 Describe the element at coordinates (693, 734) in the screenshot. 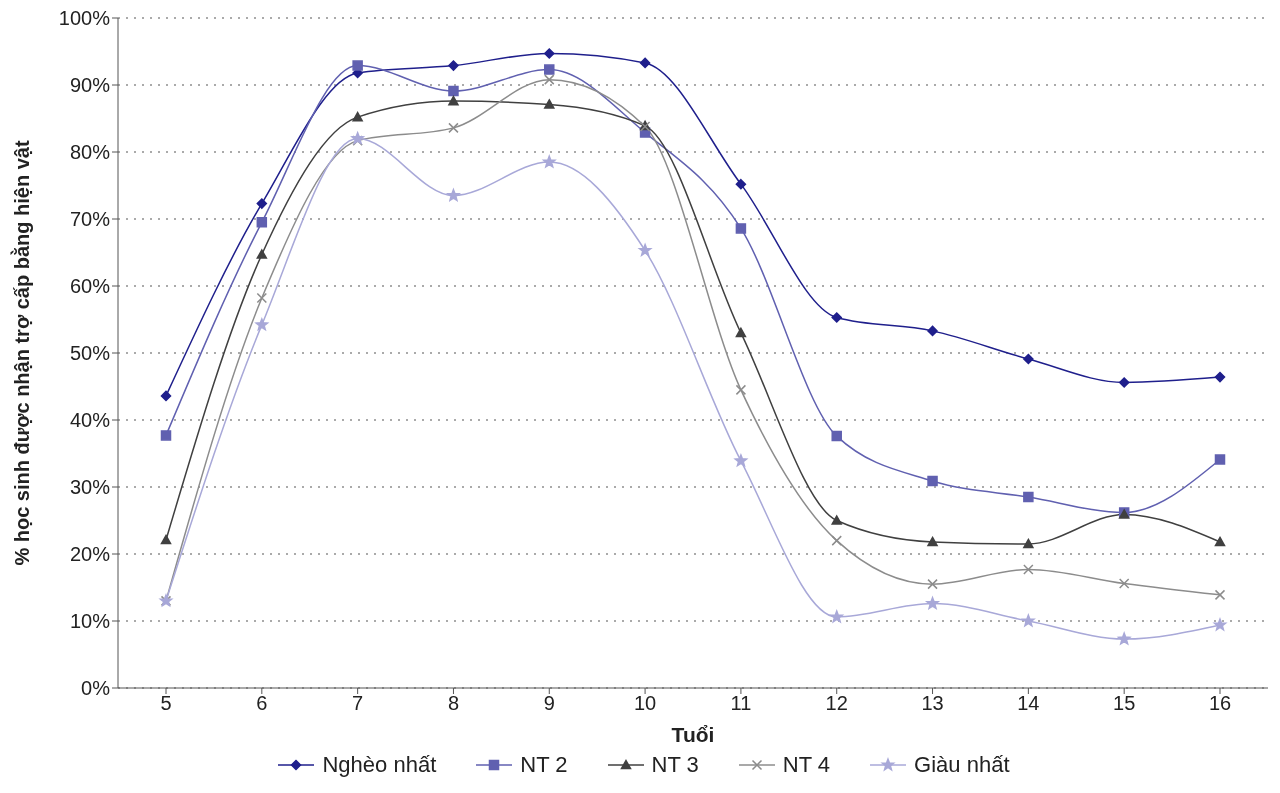

I see `x-axis-title: Tuổi` at that location.